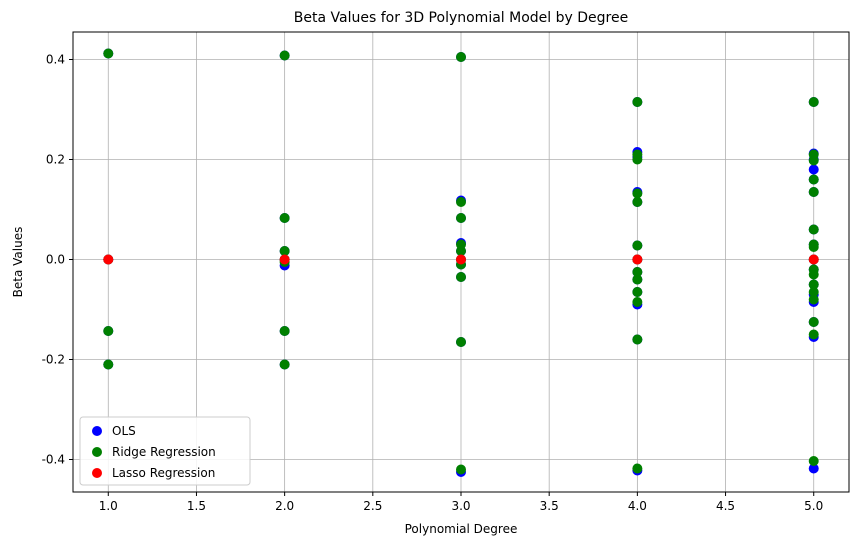  What do you see at coordinates (284, 506) in the screenshot?
I see `x-tick-label: 2.0` at bounding box center [284, 506].